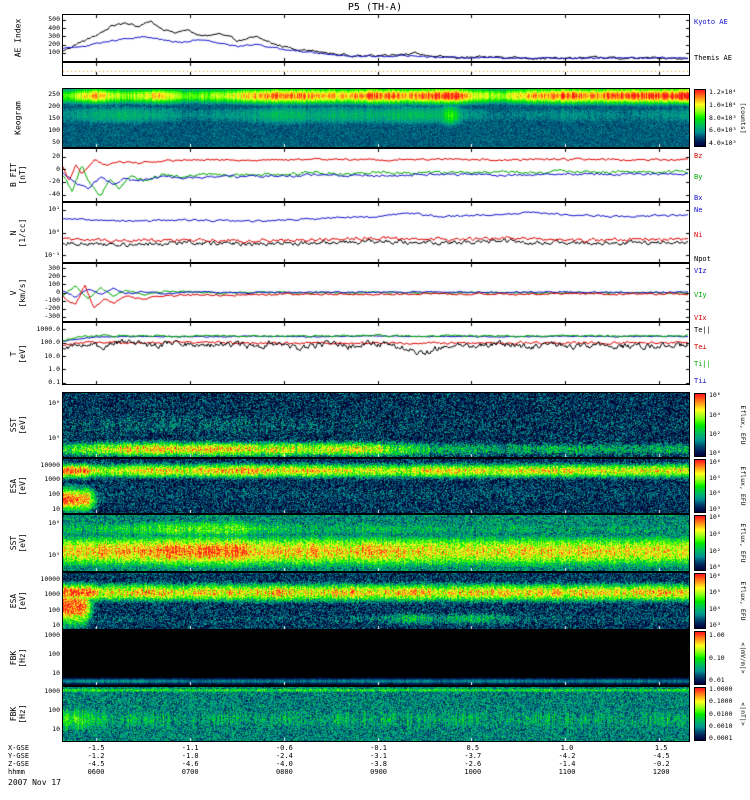 This screenshot has width=750, height=800. I want to click on colorbar-tick-fbk-e-2: 0.01, so click(717, 679).